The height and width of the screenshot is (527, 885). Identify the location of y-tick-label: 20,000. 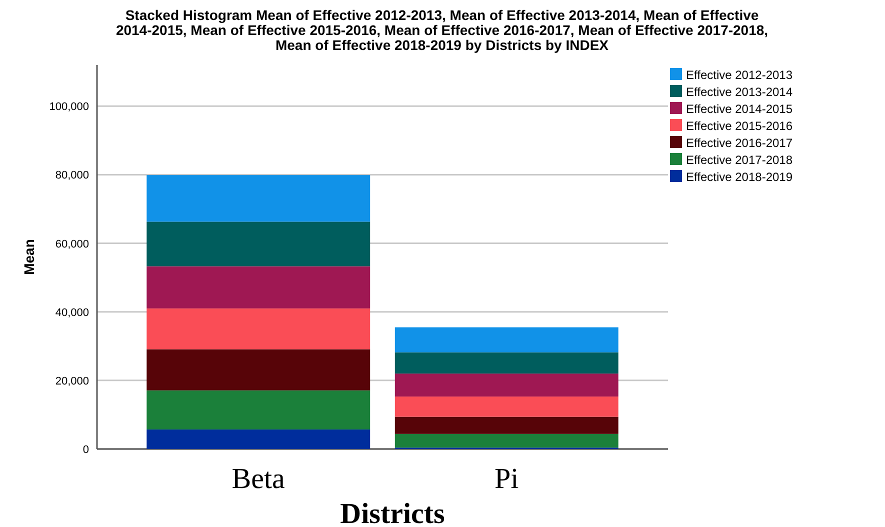
(72, 381).